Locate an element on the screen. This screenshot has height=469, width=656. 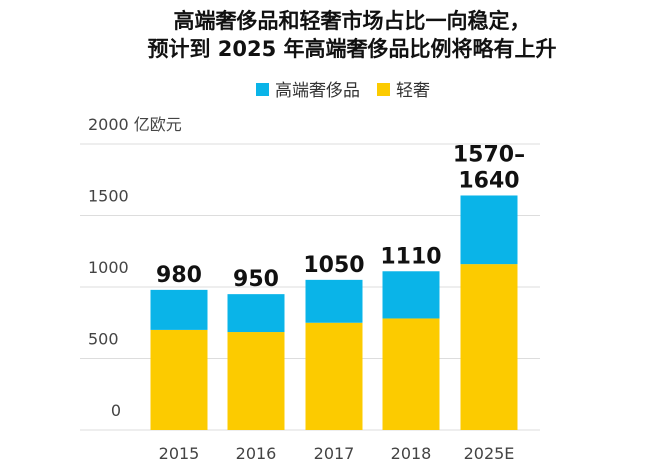
legend-swatch-high-end is located at coordinates (262, 89).